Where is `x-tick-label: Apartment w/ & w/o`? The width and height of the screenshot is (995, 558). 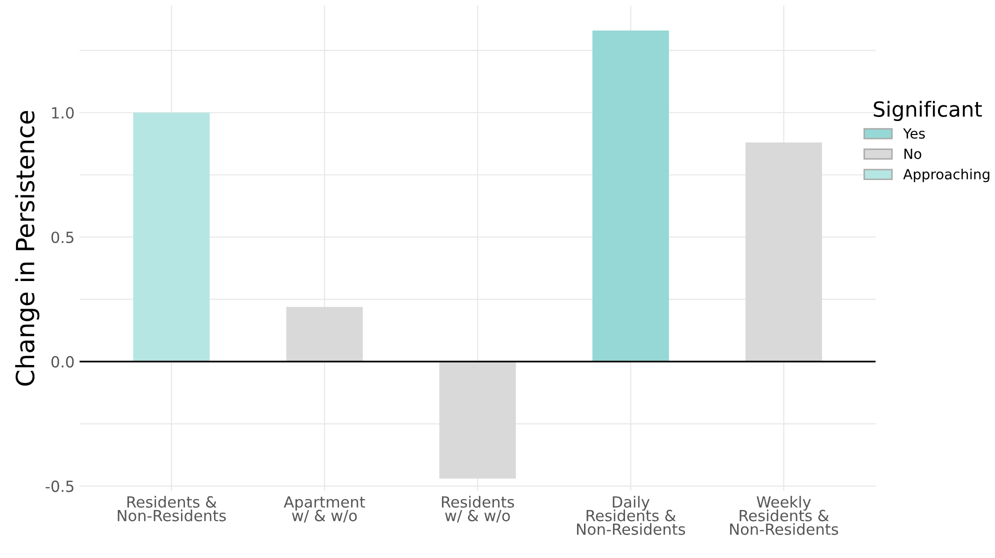 x-tick-label: Apartment w/ & w/o is located at coordinates (325, 509).